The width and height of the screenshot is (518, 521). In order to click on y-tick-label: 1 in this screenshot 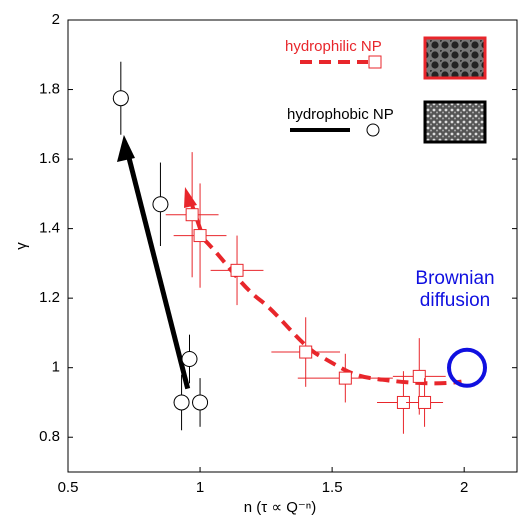, I will do `click(56, 367)`.